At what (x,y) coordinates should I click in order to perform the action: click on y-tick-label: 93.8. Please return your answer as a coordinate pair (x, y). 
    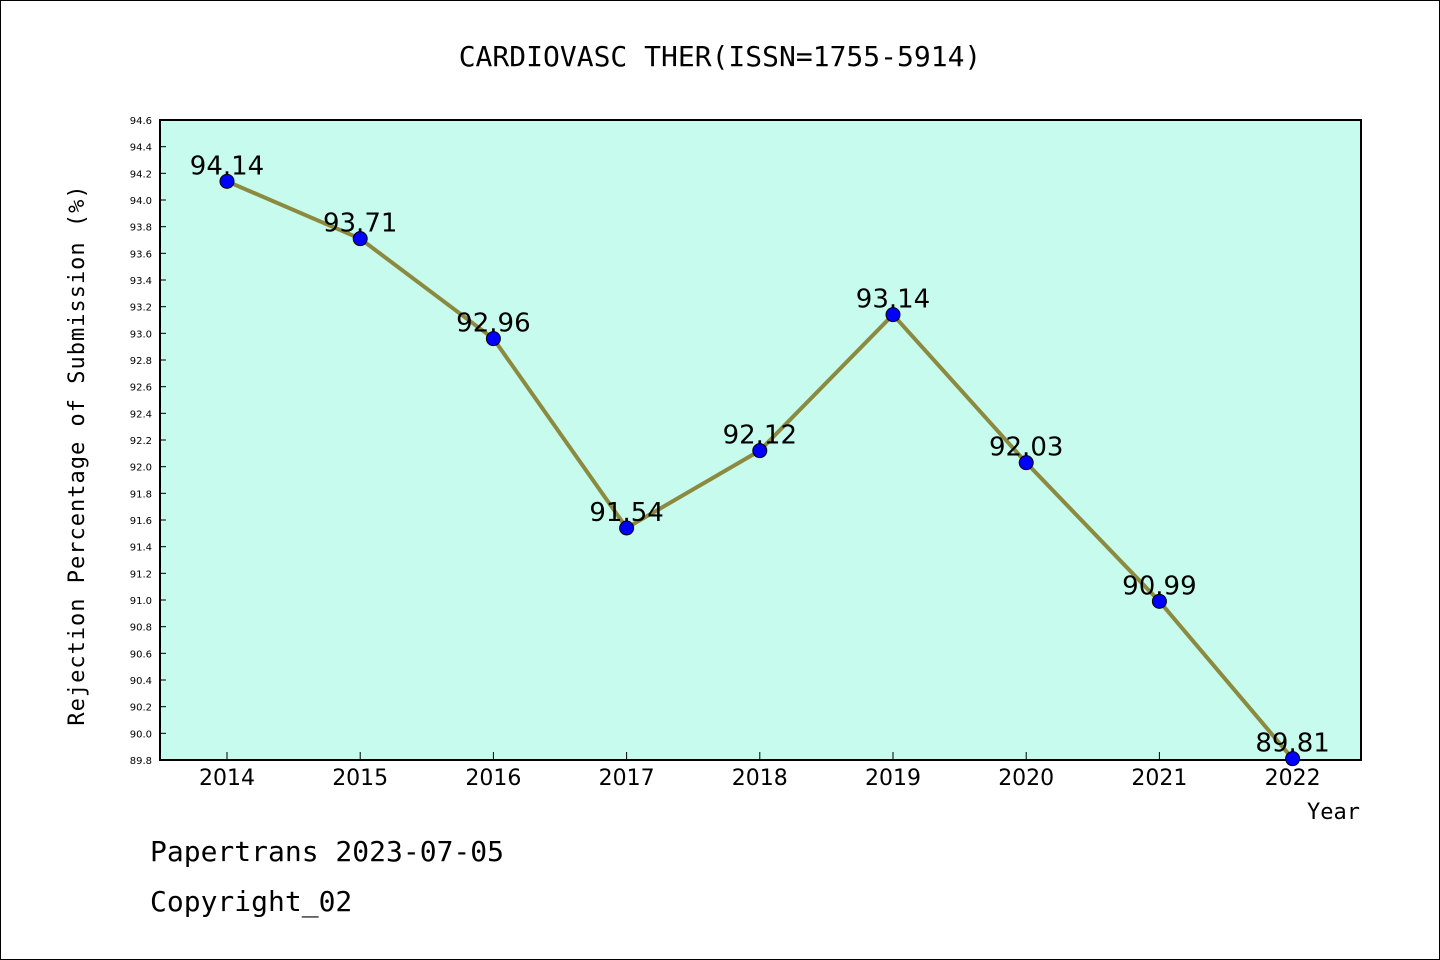
    Looking at the image, I should click on (141, 228).